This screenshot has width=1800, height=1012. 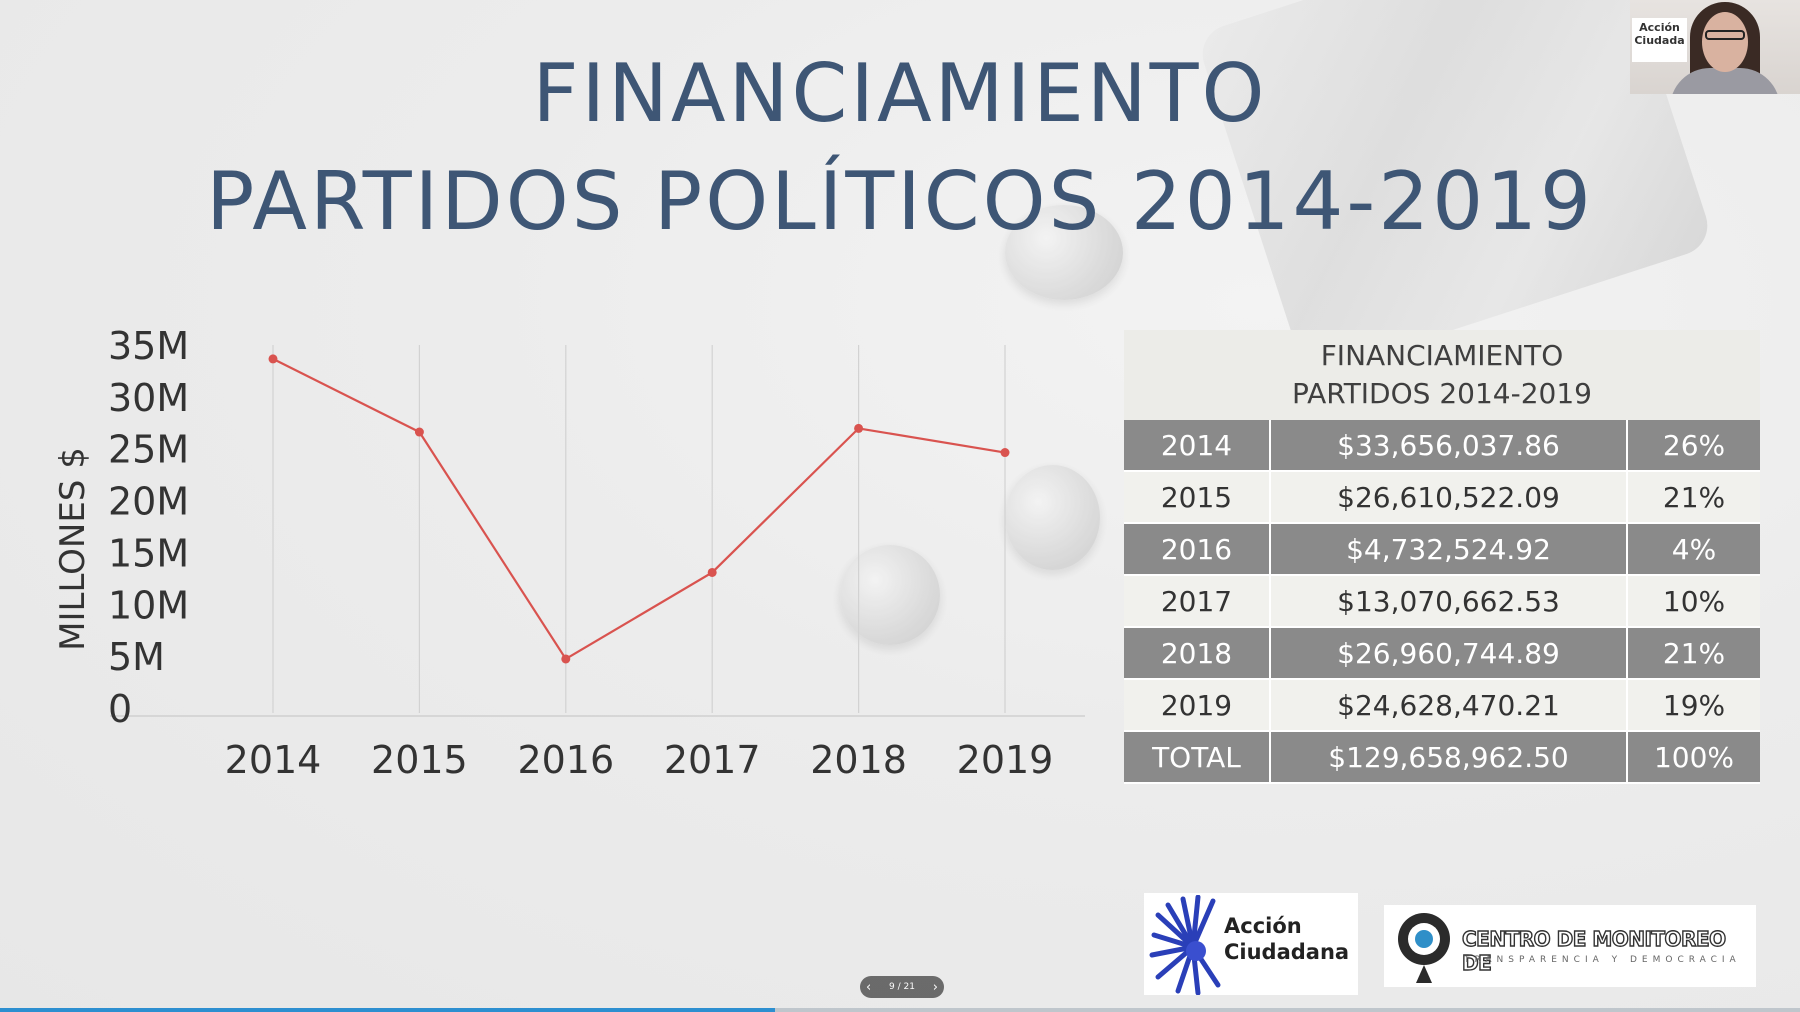 I want to click on slide-title-line1: FINANCIAMIENTO, so click(x=900, y=93).